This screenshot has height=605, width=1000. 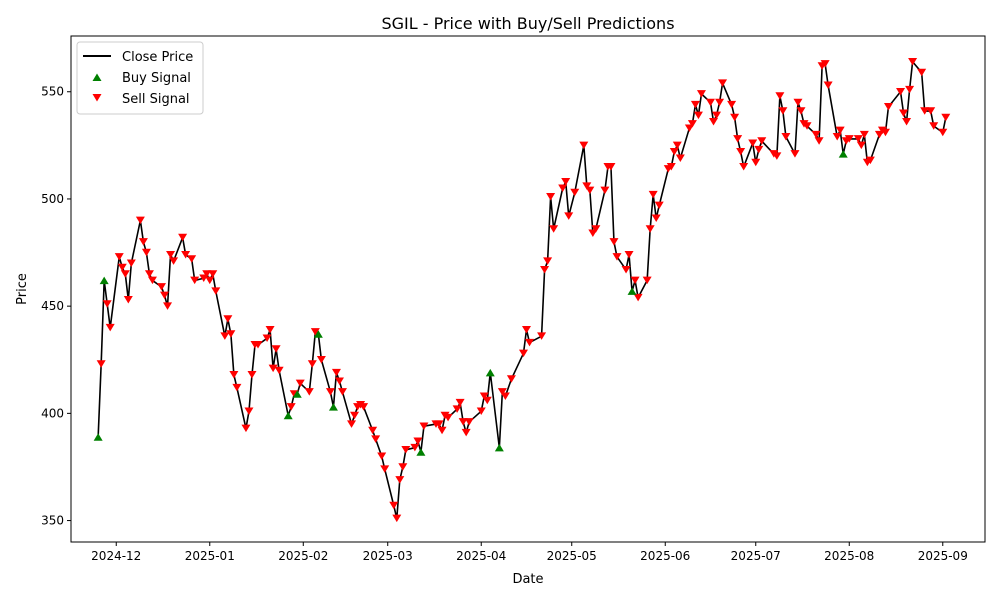 What do you see at coordinates (157, 57) in the screenshot?
I see `legend-label-close-price: Close Price` at bounding box center [157, 57].